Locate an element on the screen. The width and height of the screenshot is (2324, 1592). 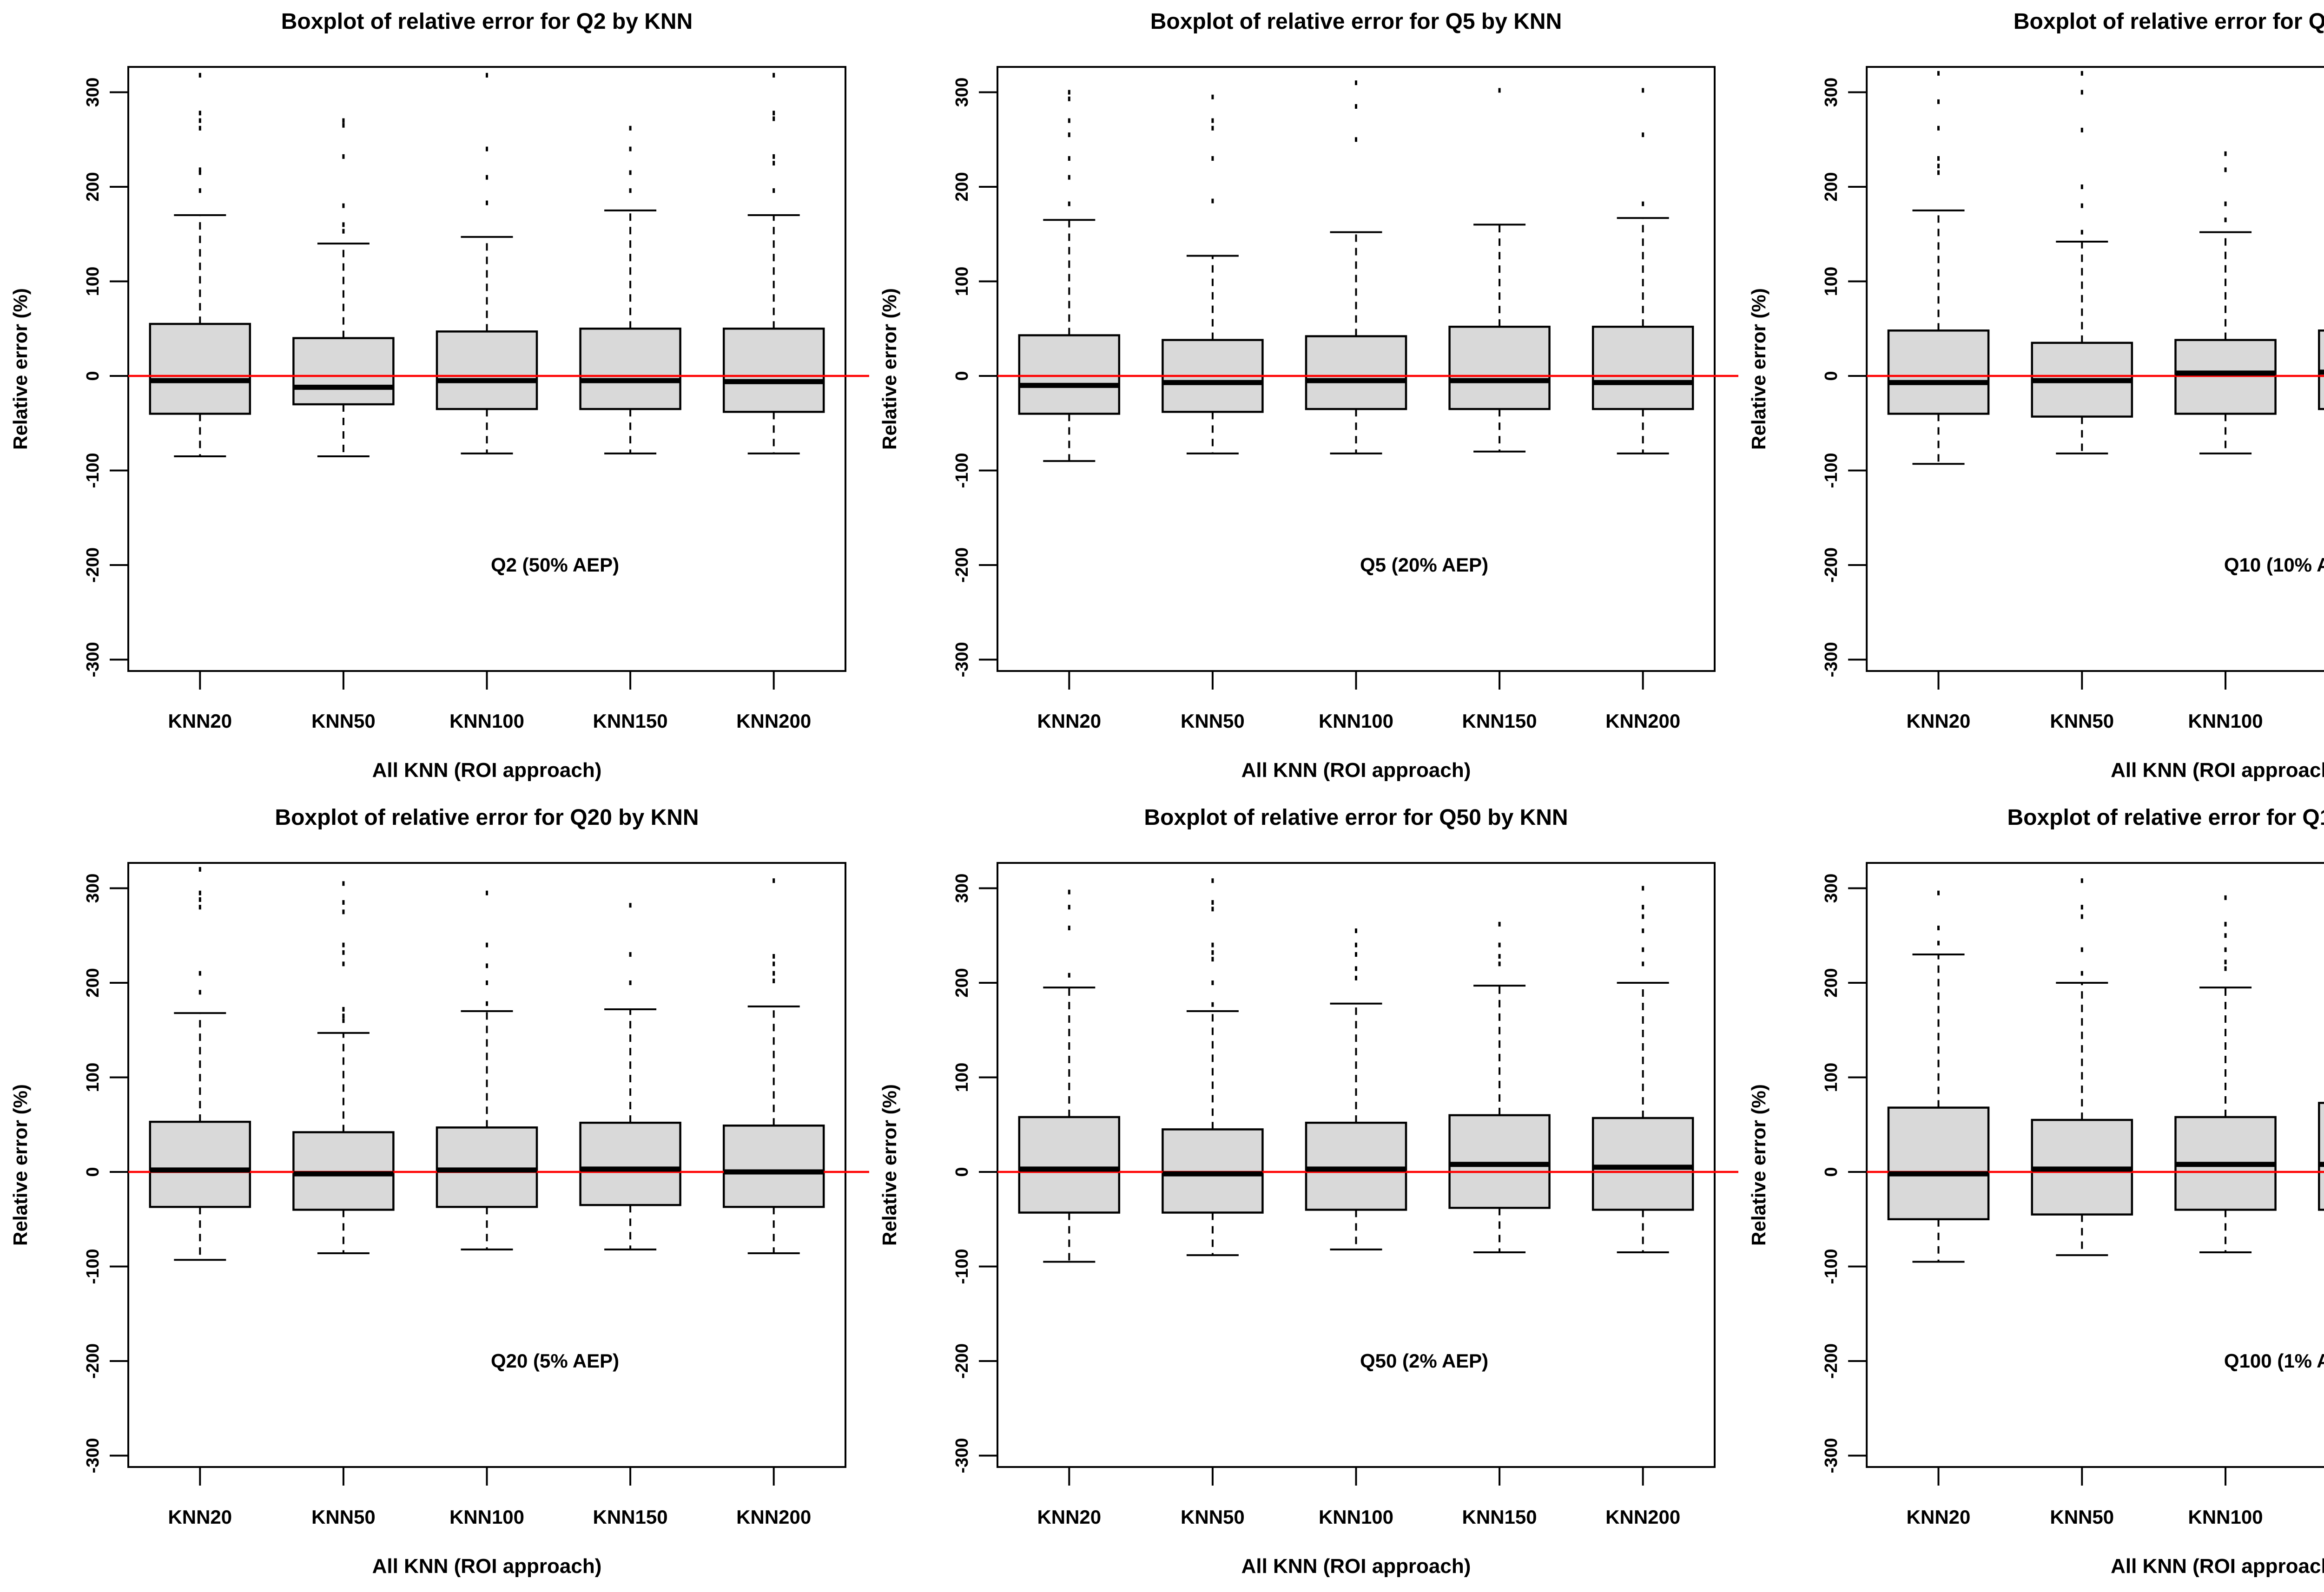
annotation-label: Q10 (10% AEP) is located at coordinates (2274, 565).